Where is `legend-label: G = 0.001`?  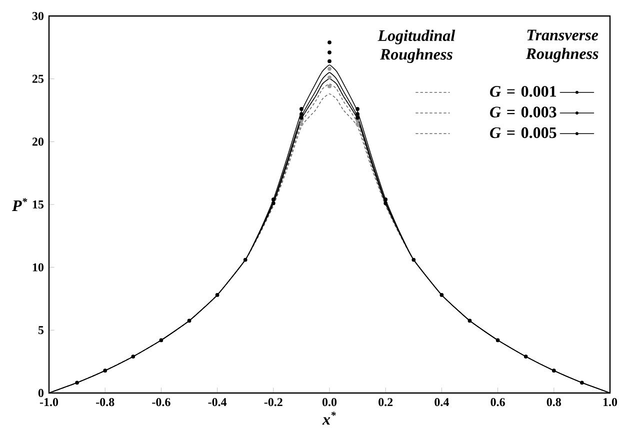
legend-label: G = 0.001 is located at coordinates (523, 91).